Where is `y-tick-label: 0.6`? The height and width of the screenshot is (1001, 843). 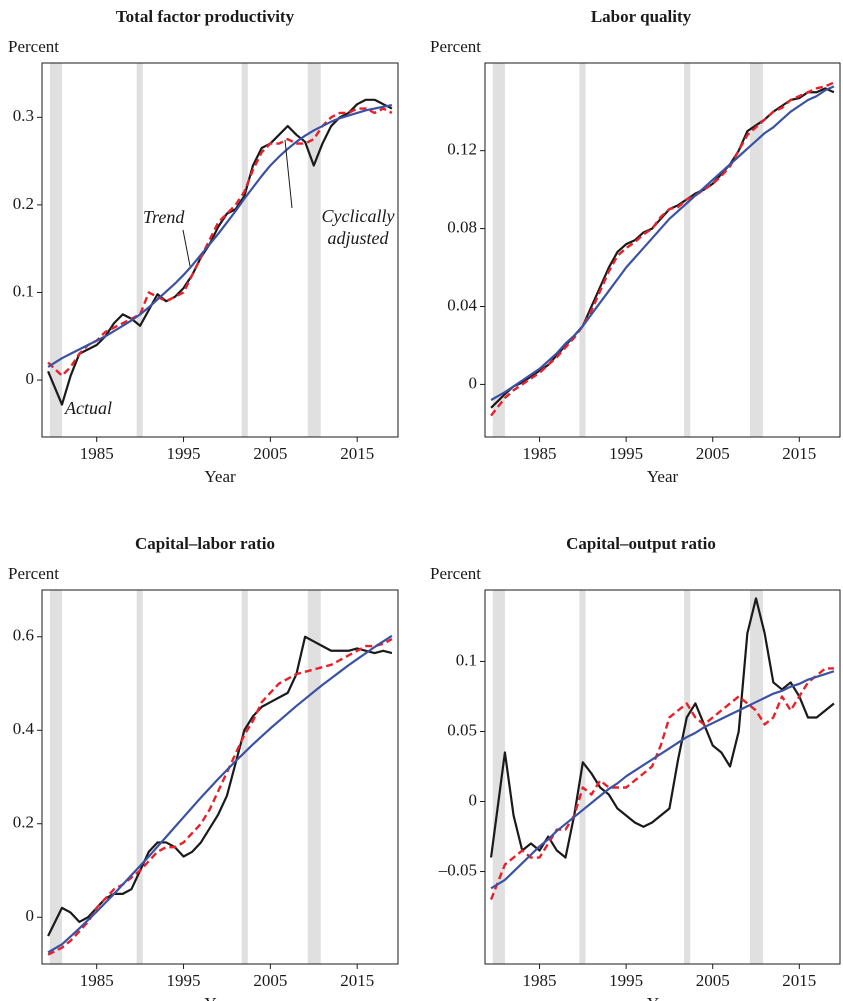 y-tick-label: 0.6 is located at coordinates (23, 635).